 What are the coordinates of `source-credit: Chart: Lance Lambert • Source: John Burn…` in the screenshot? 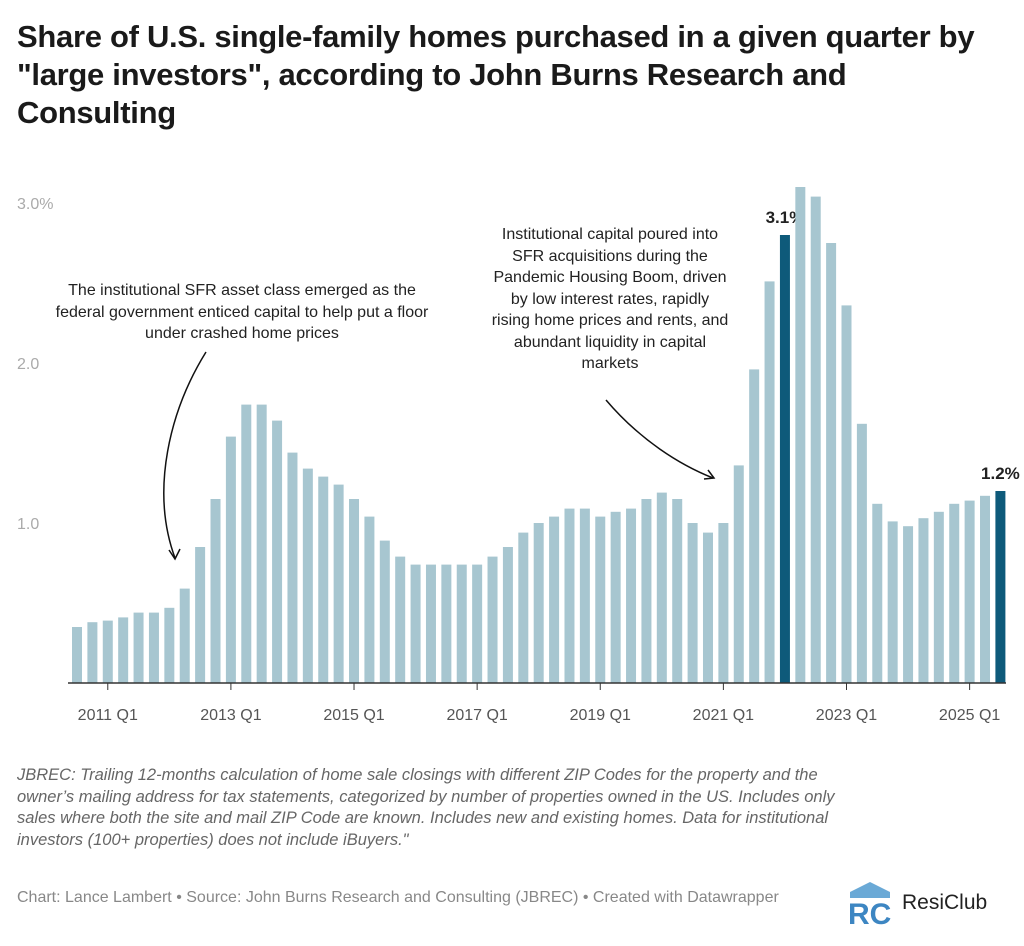 It's located at (398, 897).